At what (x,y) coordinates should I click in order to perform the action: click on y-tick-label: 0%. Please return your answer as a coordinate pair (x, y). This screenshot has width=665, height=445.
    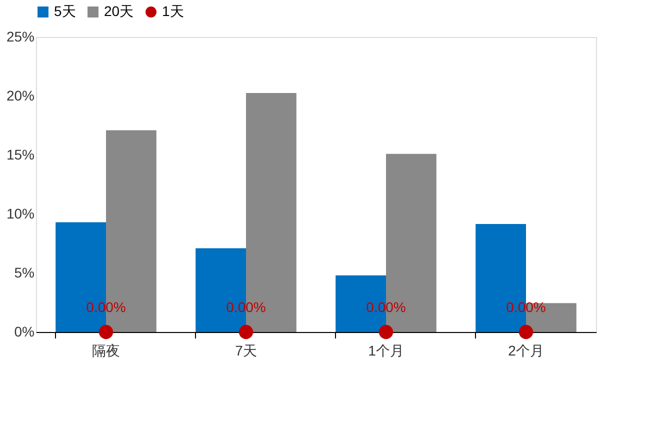
    Looking at the image, I should click on (24, 332).